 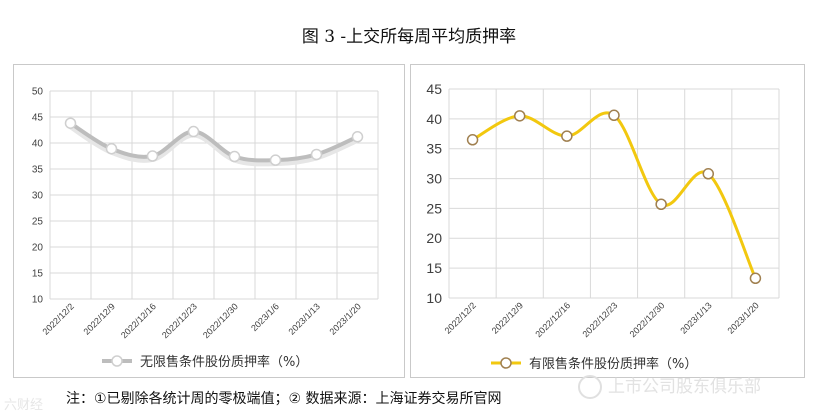 What do you see at coordinates (590, 387) in the screenshot?
I see `wechat-icon` at bounding box center [590, 387].